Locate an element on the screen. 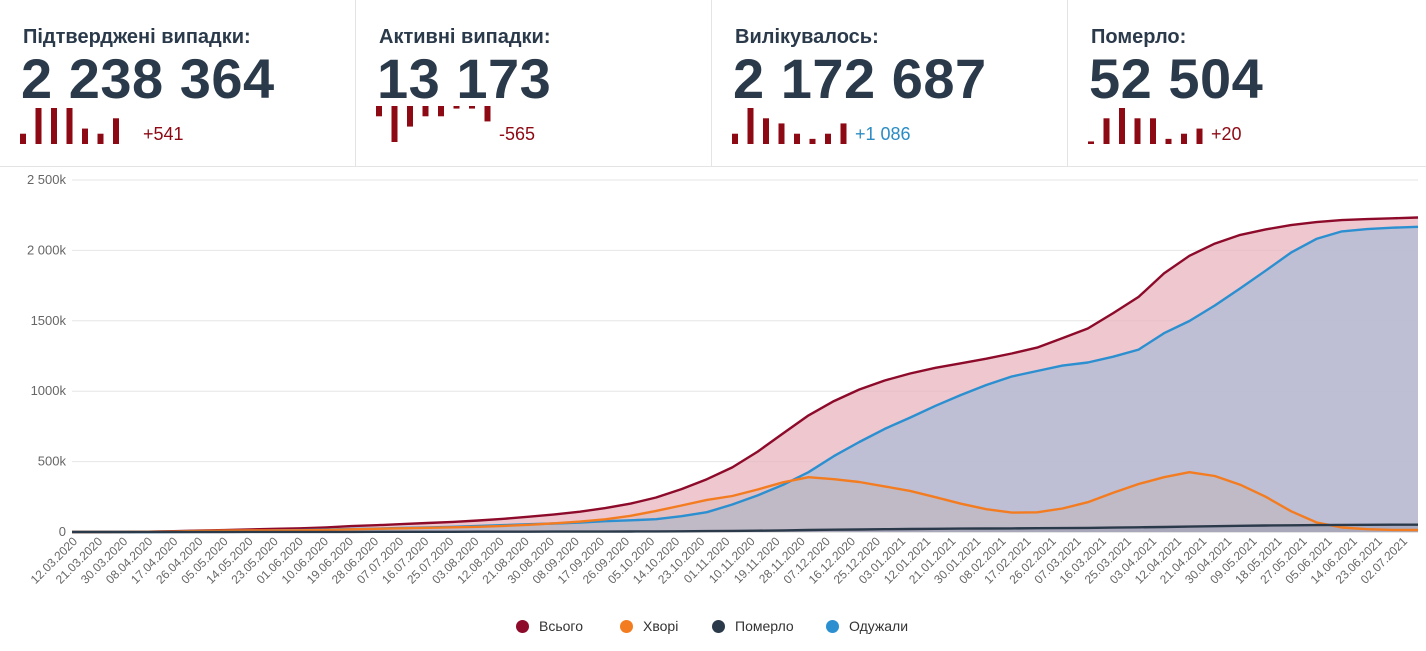 This screenshot has height=651, width=1426. deaths-value: 52 504 is located at coordinates (1176, 78).